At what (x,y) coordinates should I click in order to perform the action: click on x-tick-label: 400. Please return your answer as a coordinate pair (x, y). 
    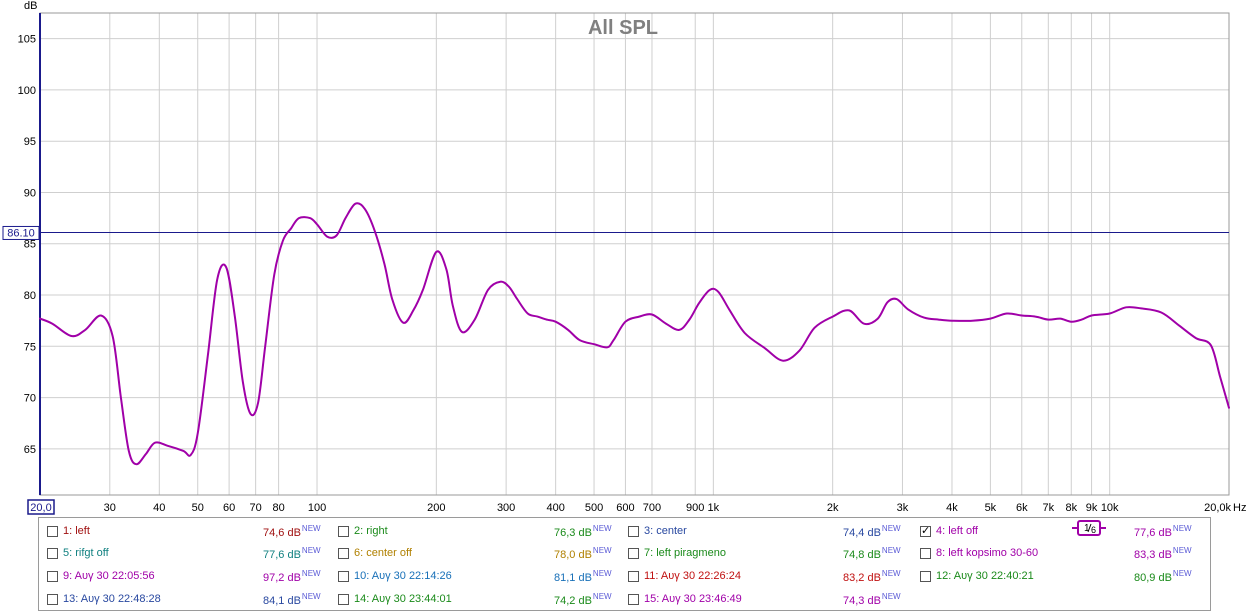
    Looking at the image, I should click on (555, 508).